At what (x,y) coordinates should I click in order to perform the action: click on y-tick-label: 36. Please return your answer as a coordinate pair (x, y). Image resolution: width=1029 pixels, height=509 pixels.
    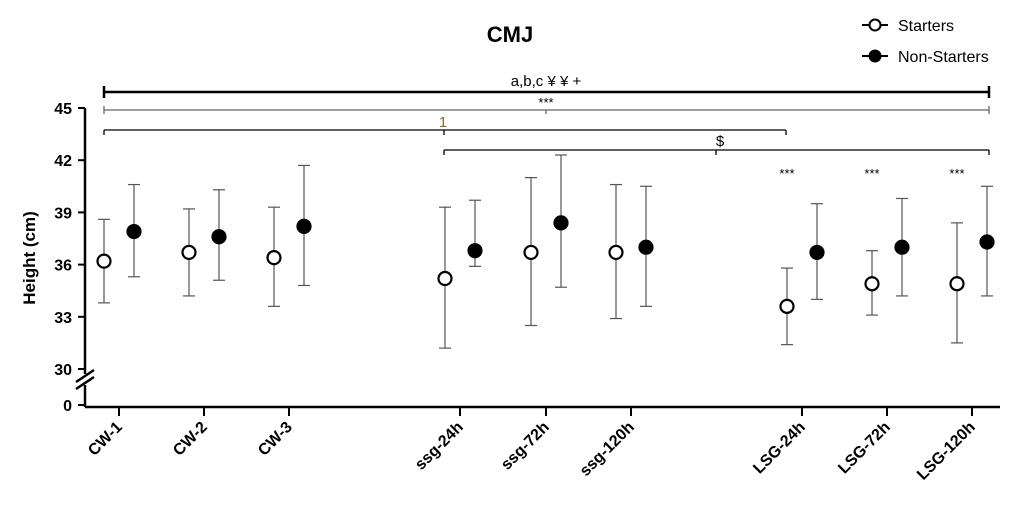
    Looking at the image, I should click on (63, 266).